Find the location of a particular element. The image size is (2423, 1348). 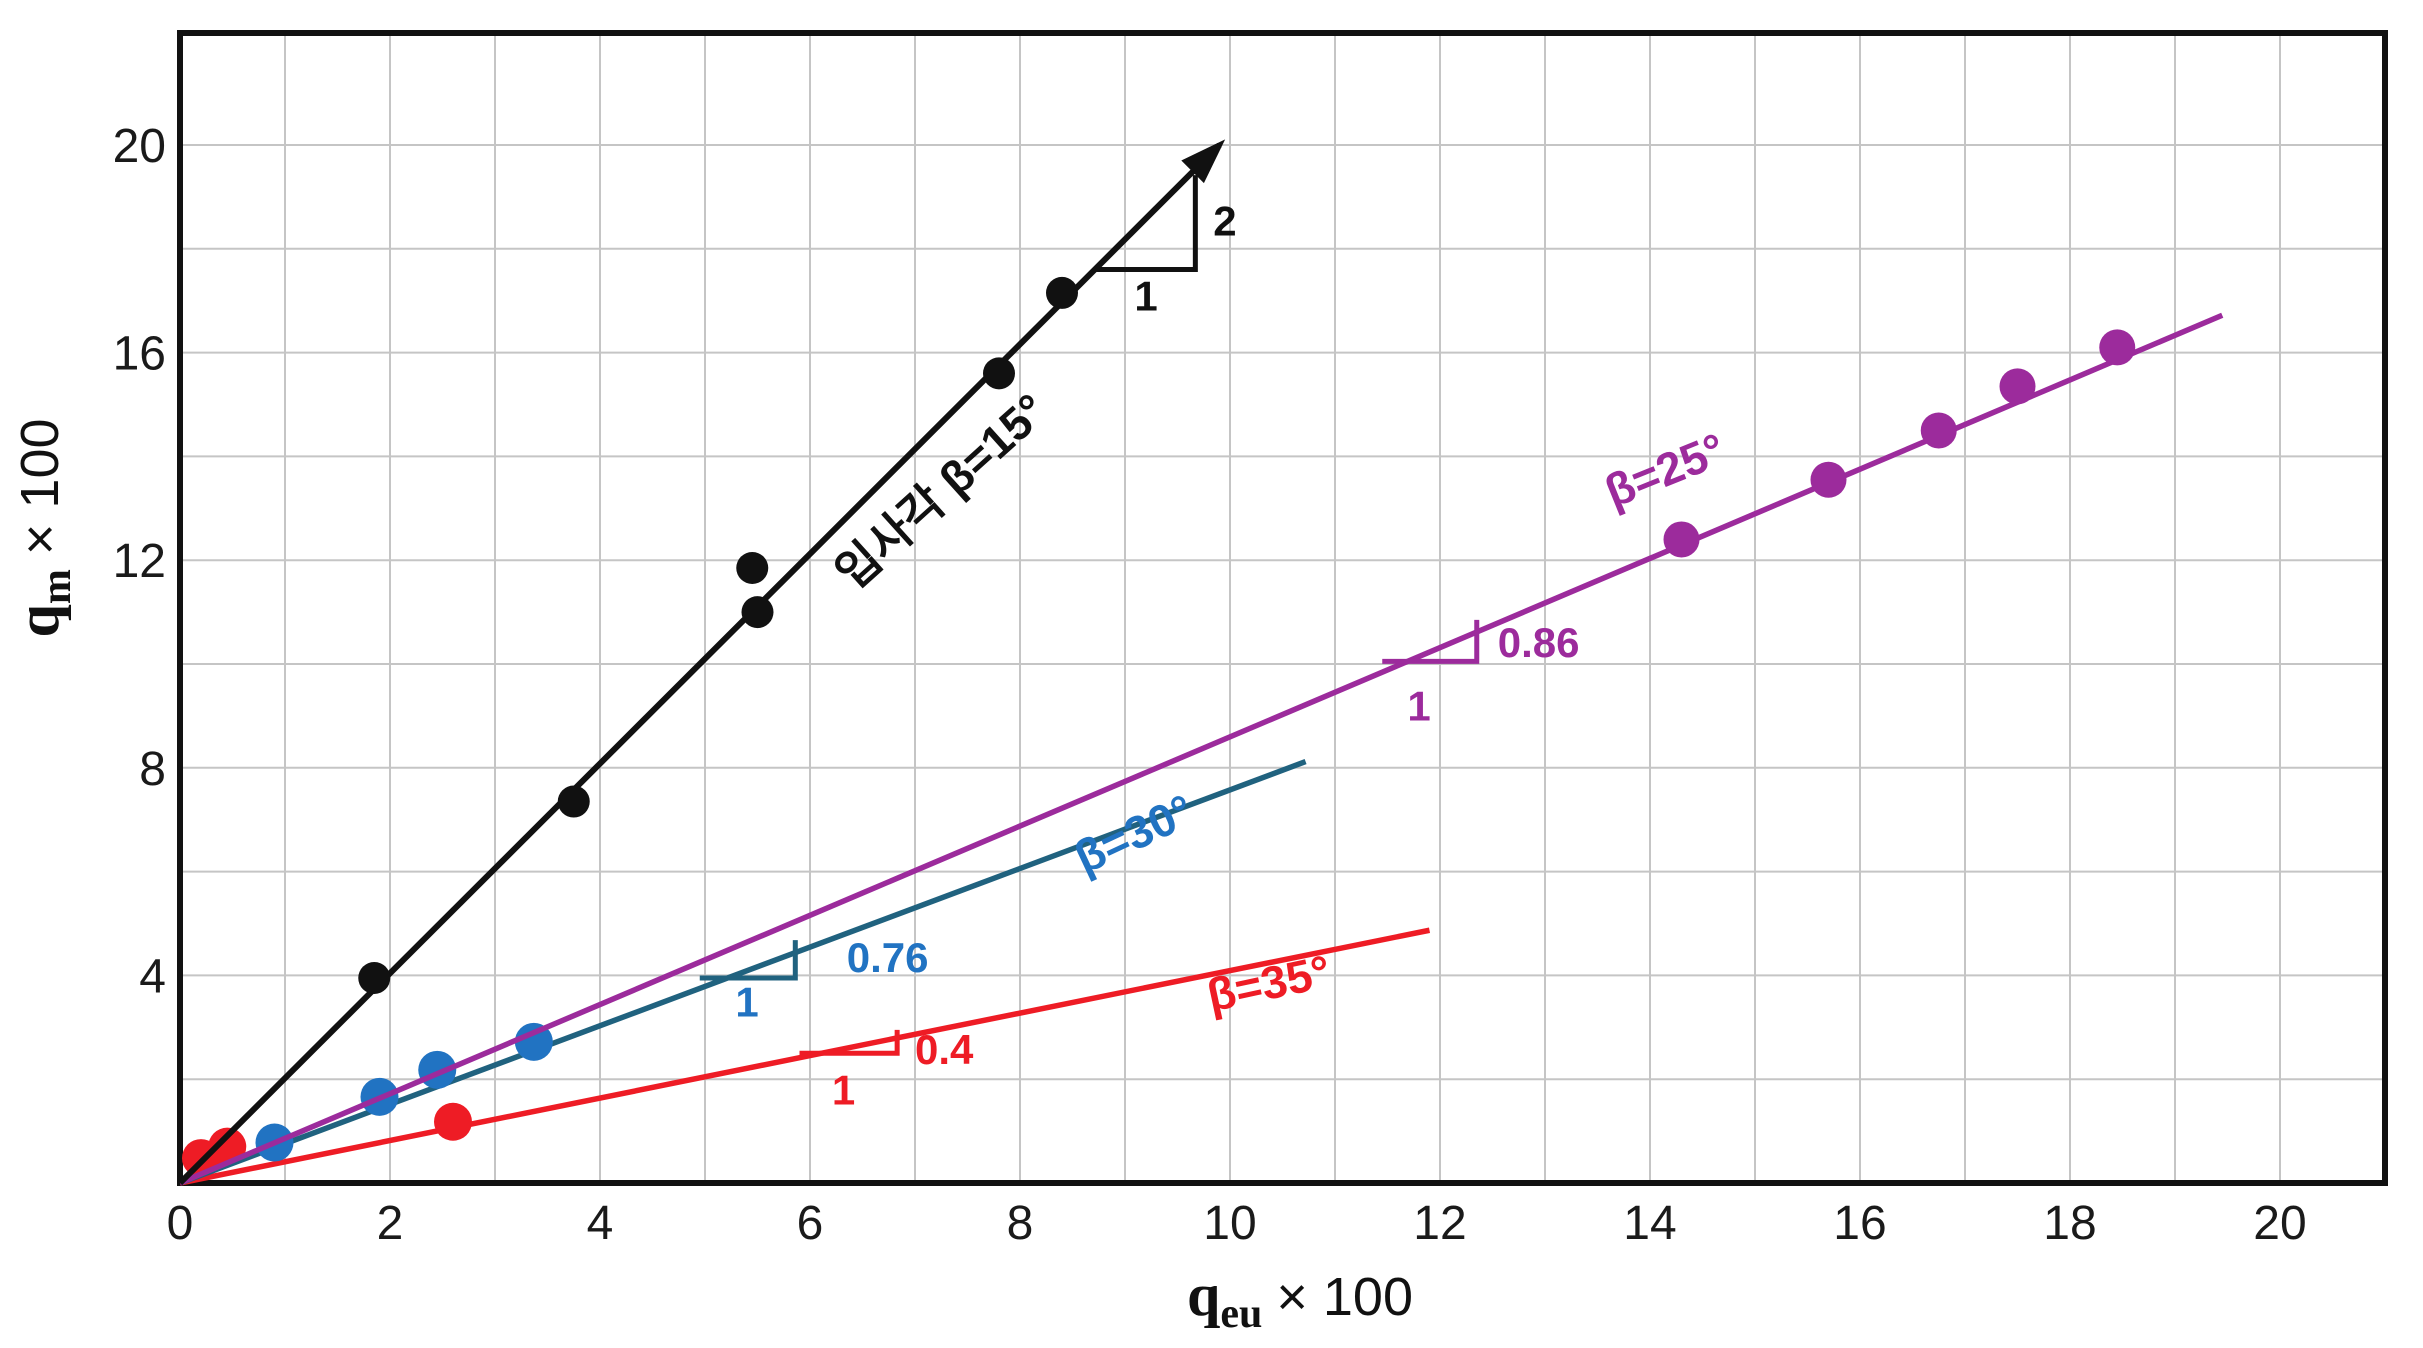

series-beta35-slope-triangle is located at coordinates (849, 1042).